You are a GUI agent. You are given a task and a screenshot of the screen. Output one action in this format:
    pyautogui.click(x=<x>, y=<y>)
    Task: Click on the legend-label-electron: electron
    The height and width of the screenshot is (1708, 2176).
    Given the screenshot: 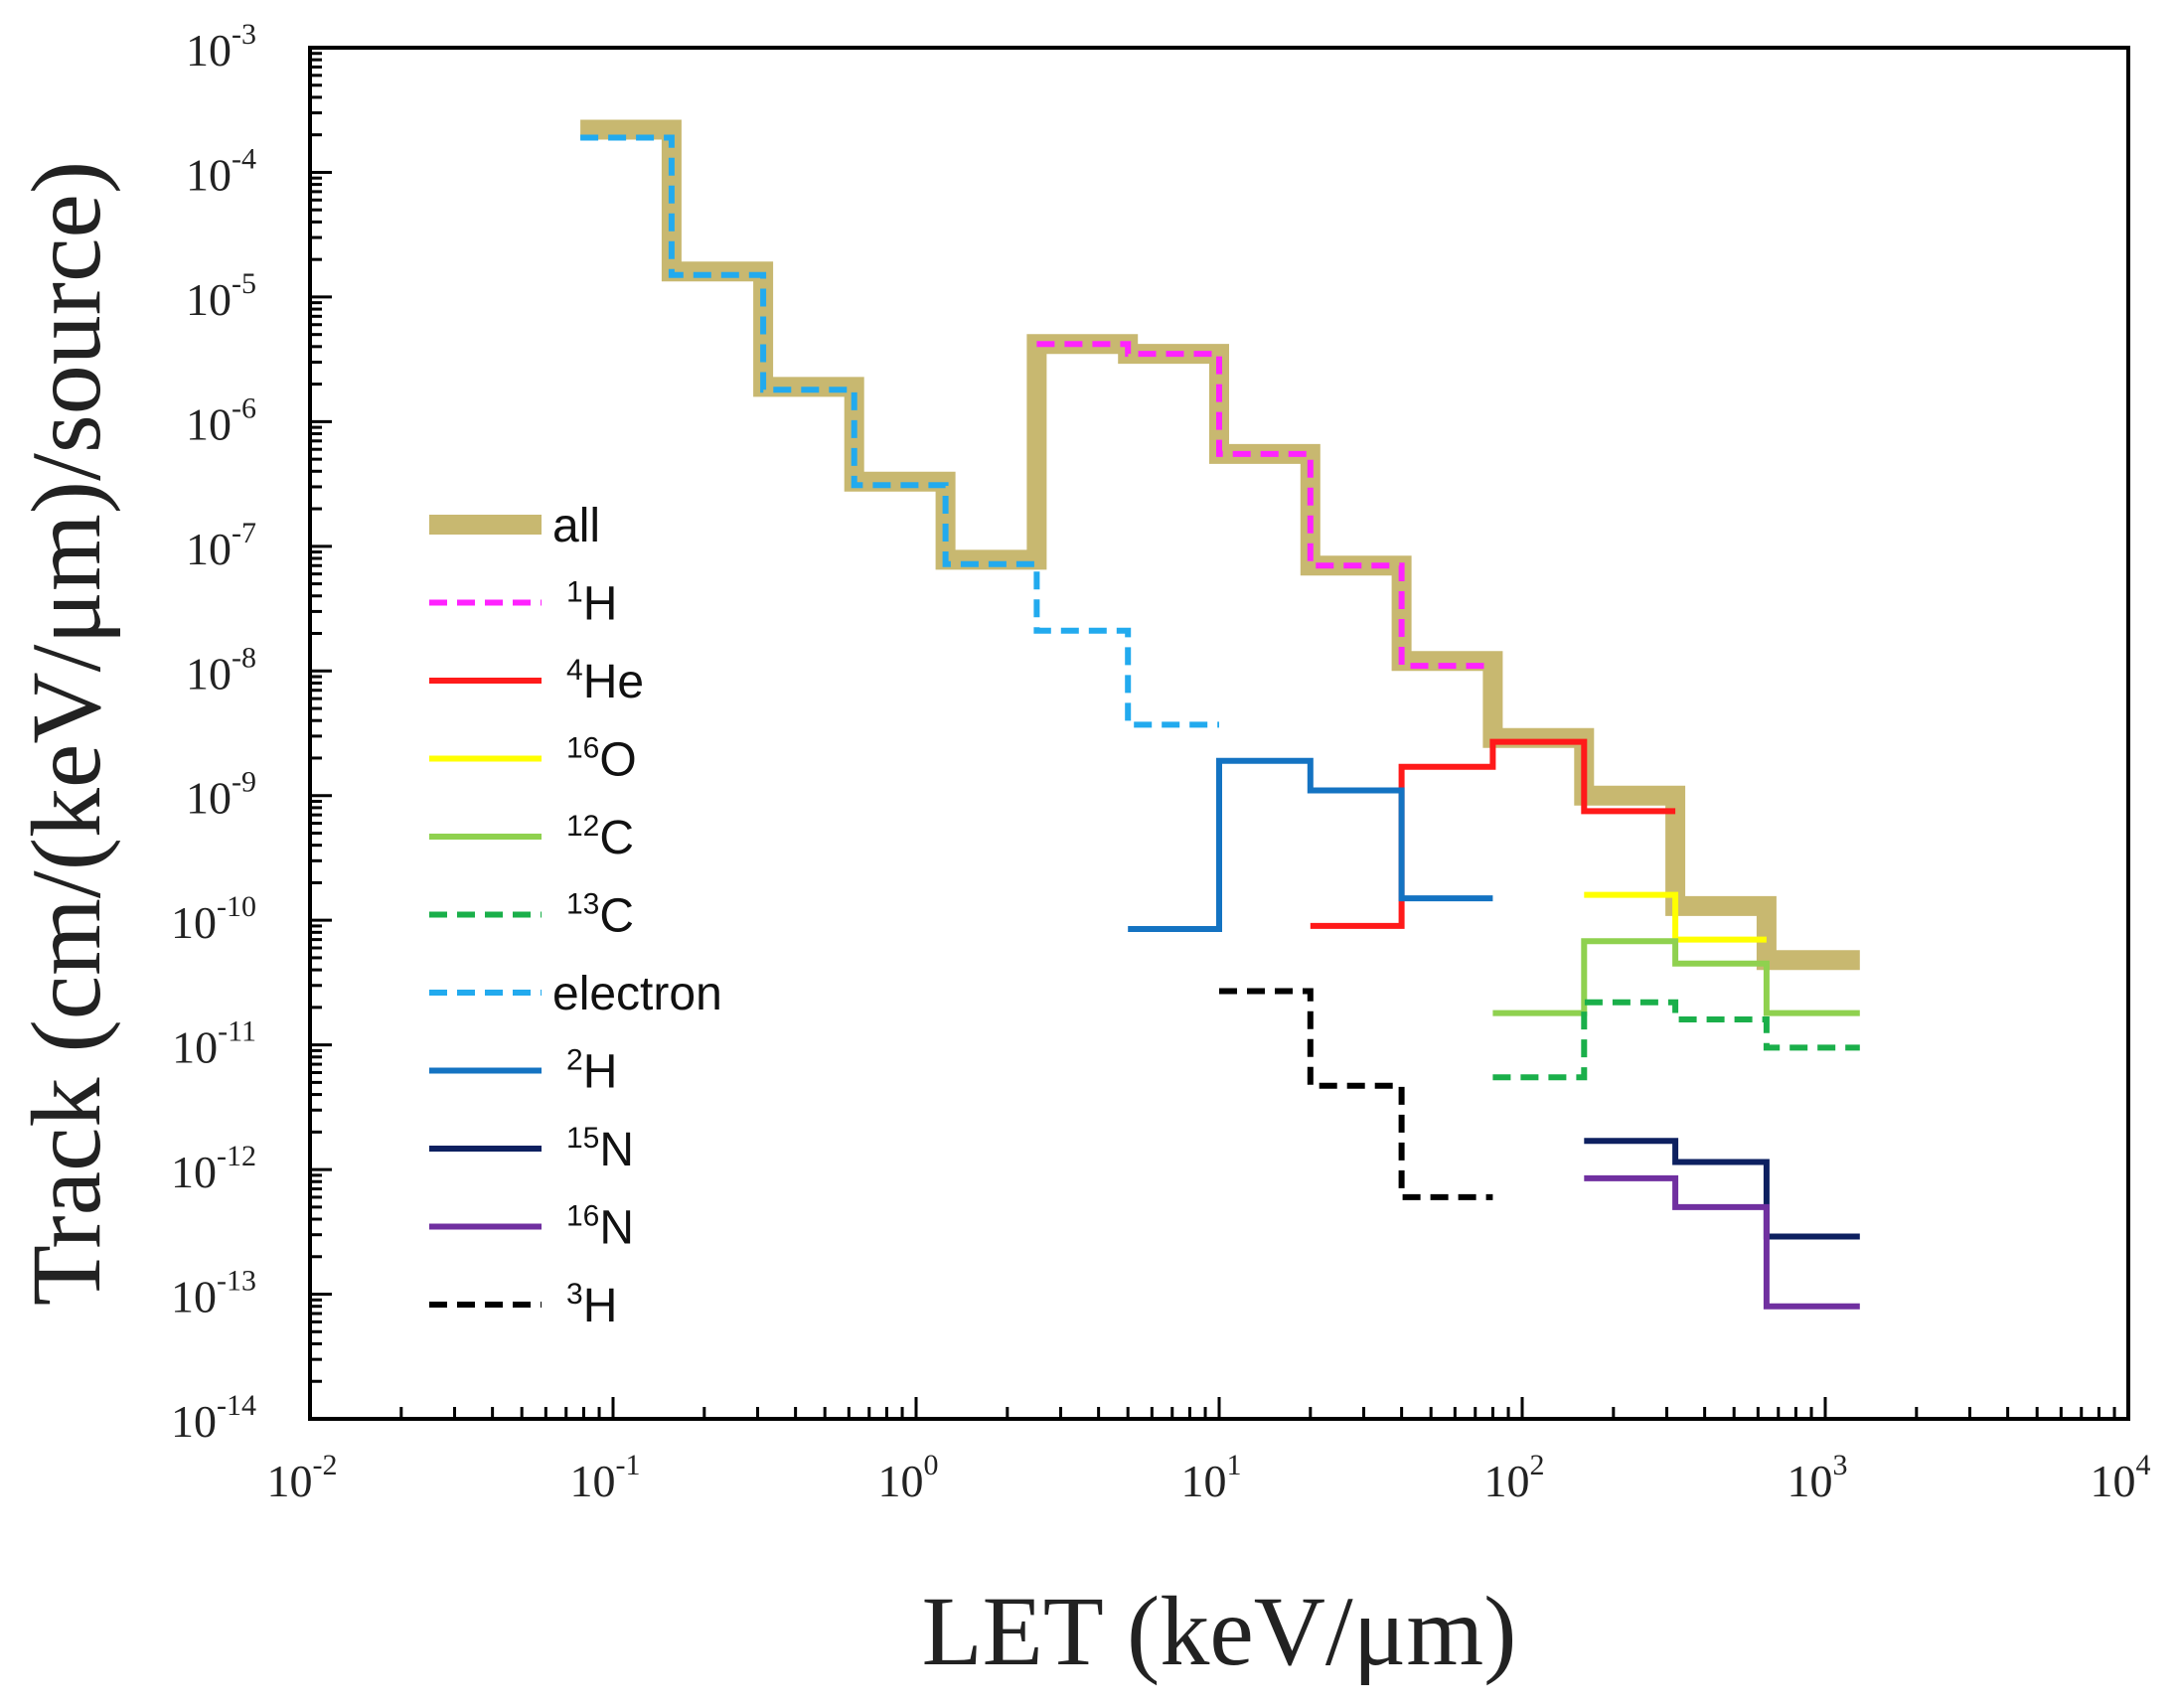 What is the action you would take?
    pyautogui.click(x=637, y=994)
    